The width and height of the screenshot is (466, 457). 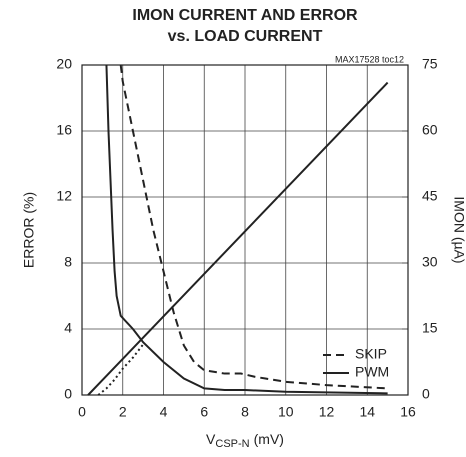 What do you see at coordinates (430, 64) in the screenshot?
I see `y2-tick-label: 75` at bounding box center [430, 64].